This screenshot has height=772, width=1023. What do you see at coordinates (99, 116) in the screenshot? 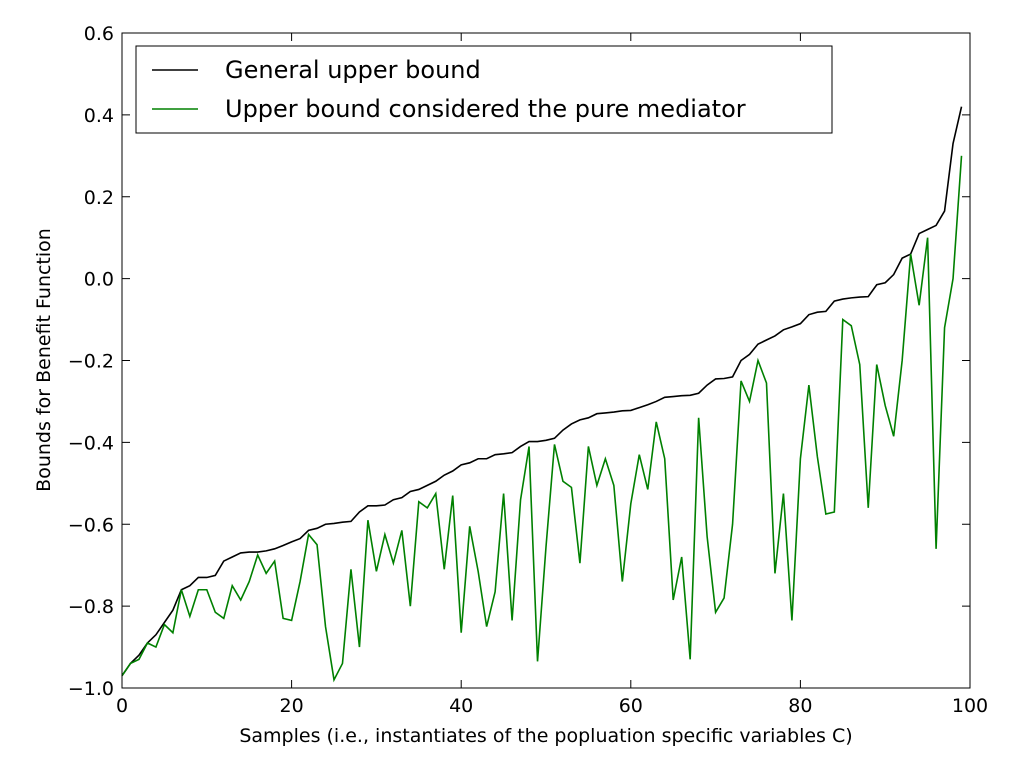
I see `y-tick-label: 0.4` at bounding box center [99, 116].